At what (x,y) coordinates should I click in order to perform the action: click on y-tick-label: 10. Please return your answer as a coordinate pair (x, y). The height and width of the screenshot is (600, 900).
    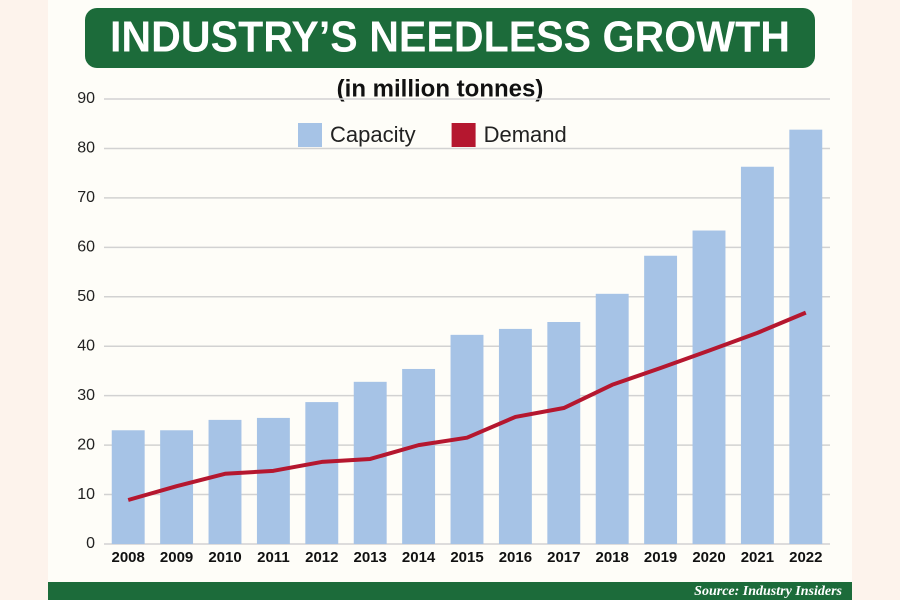
    Looking at the image, I should click on (86, 494).